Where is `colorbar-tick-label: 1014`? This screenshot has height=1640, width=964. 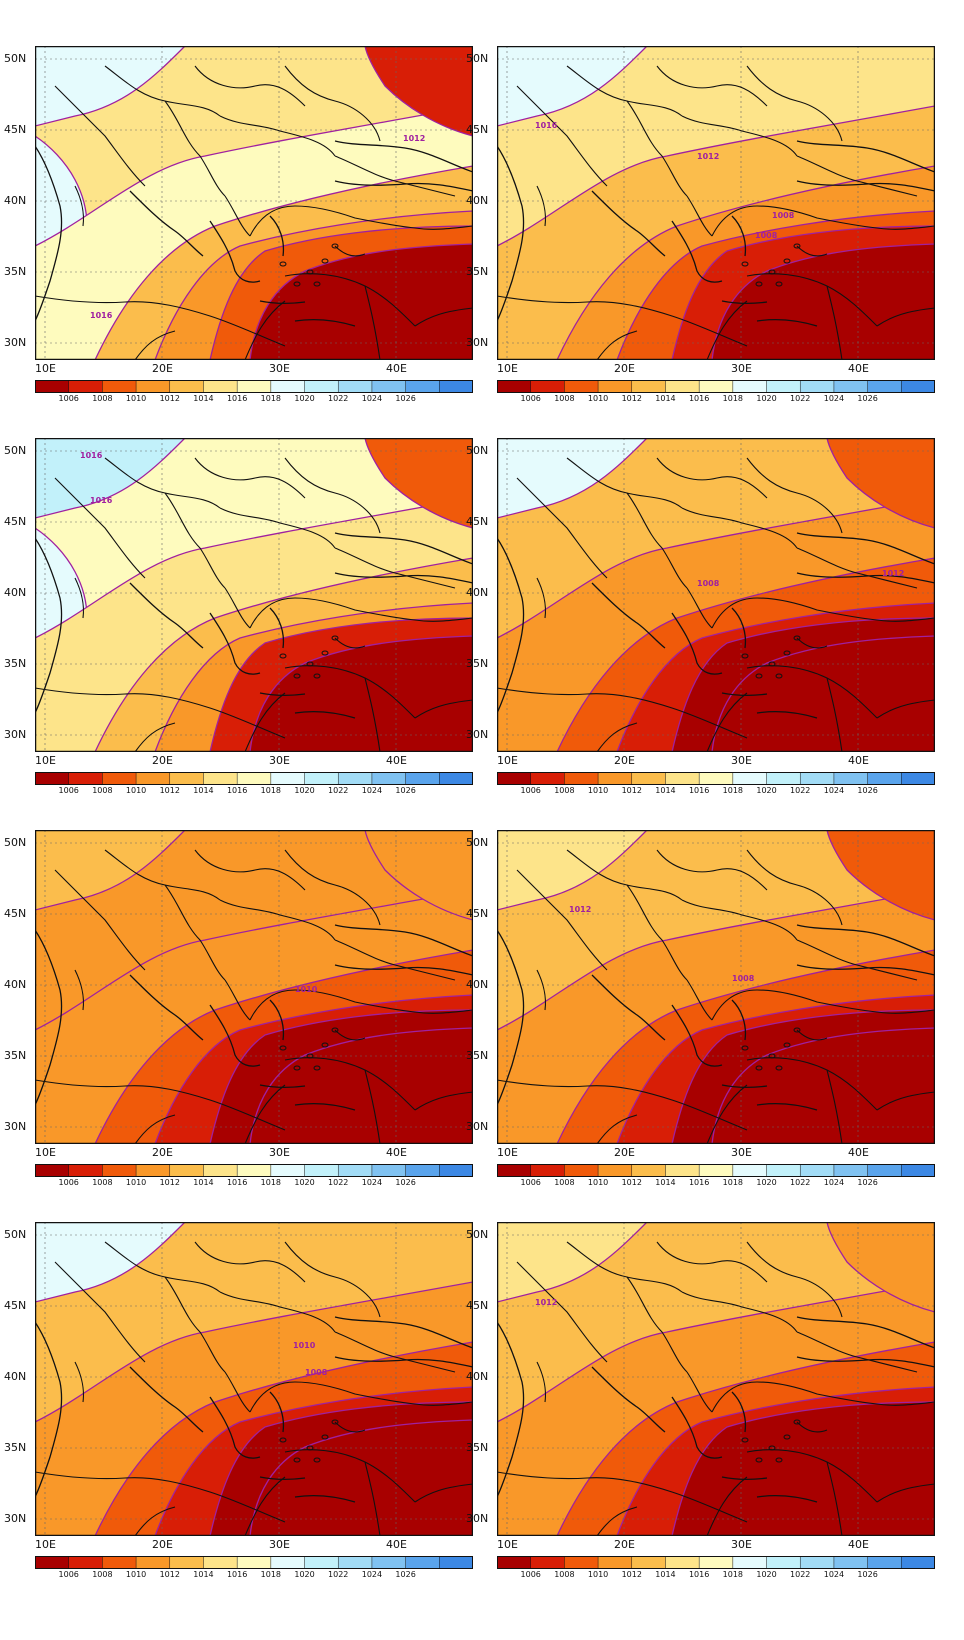
colorbar-tick-label: 1014 is located at coordinates (203, 1182).